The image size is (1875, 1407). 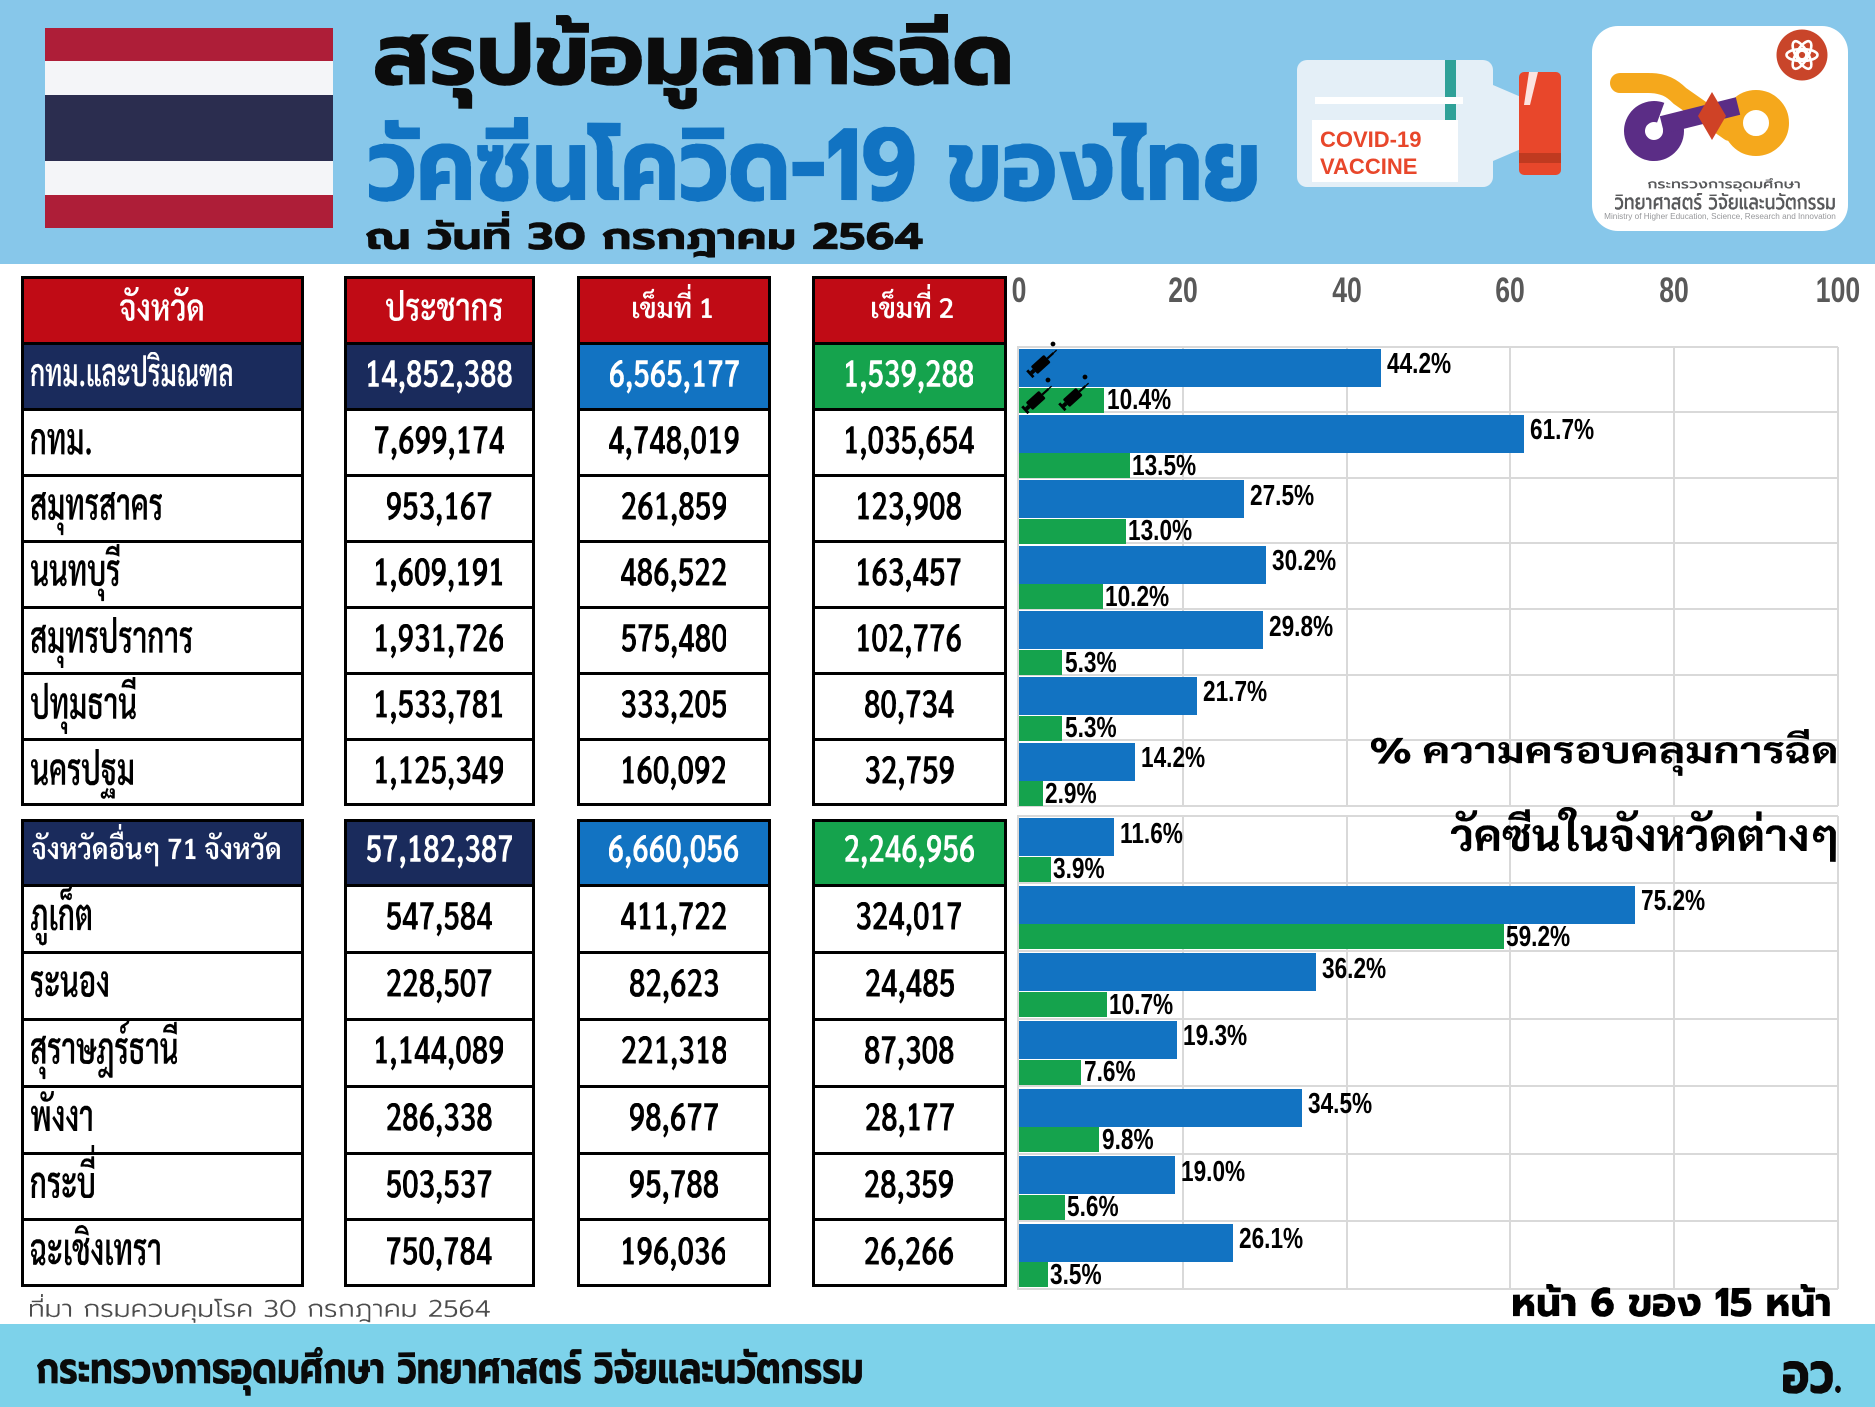 What do you see at coordinates (1370, 139) in the screenshot?
I see `svg-text: COVID-19` at bounding box center [1370, 139].